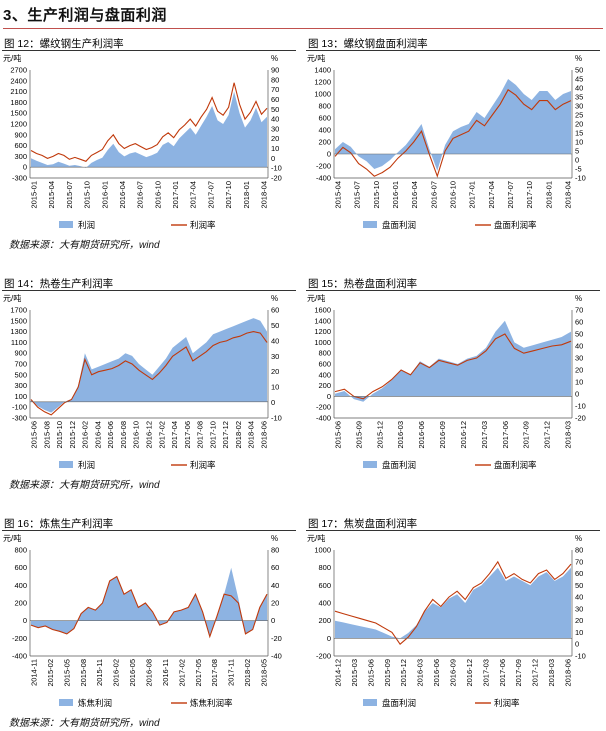  Describe the element at coordinates (99, 672) in the screenshot. I see `x-tick-label: 2015-11` at that location.